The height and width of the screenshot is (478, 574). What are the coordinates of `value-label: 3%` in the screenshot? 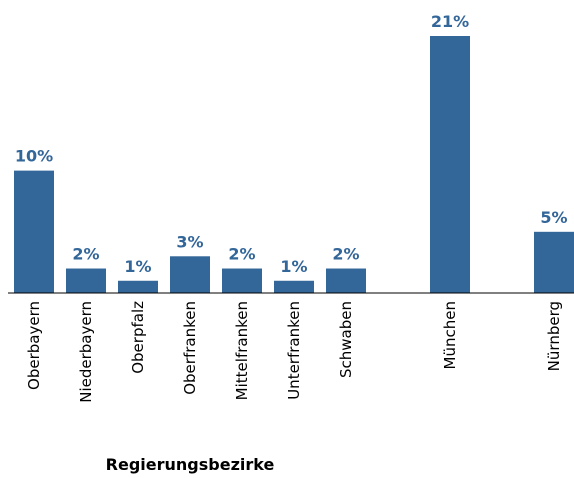 It's located at (189, 241).